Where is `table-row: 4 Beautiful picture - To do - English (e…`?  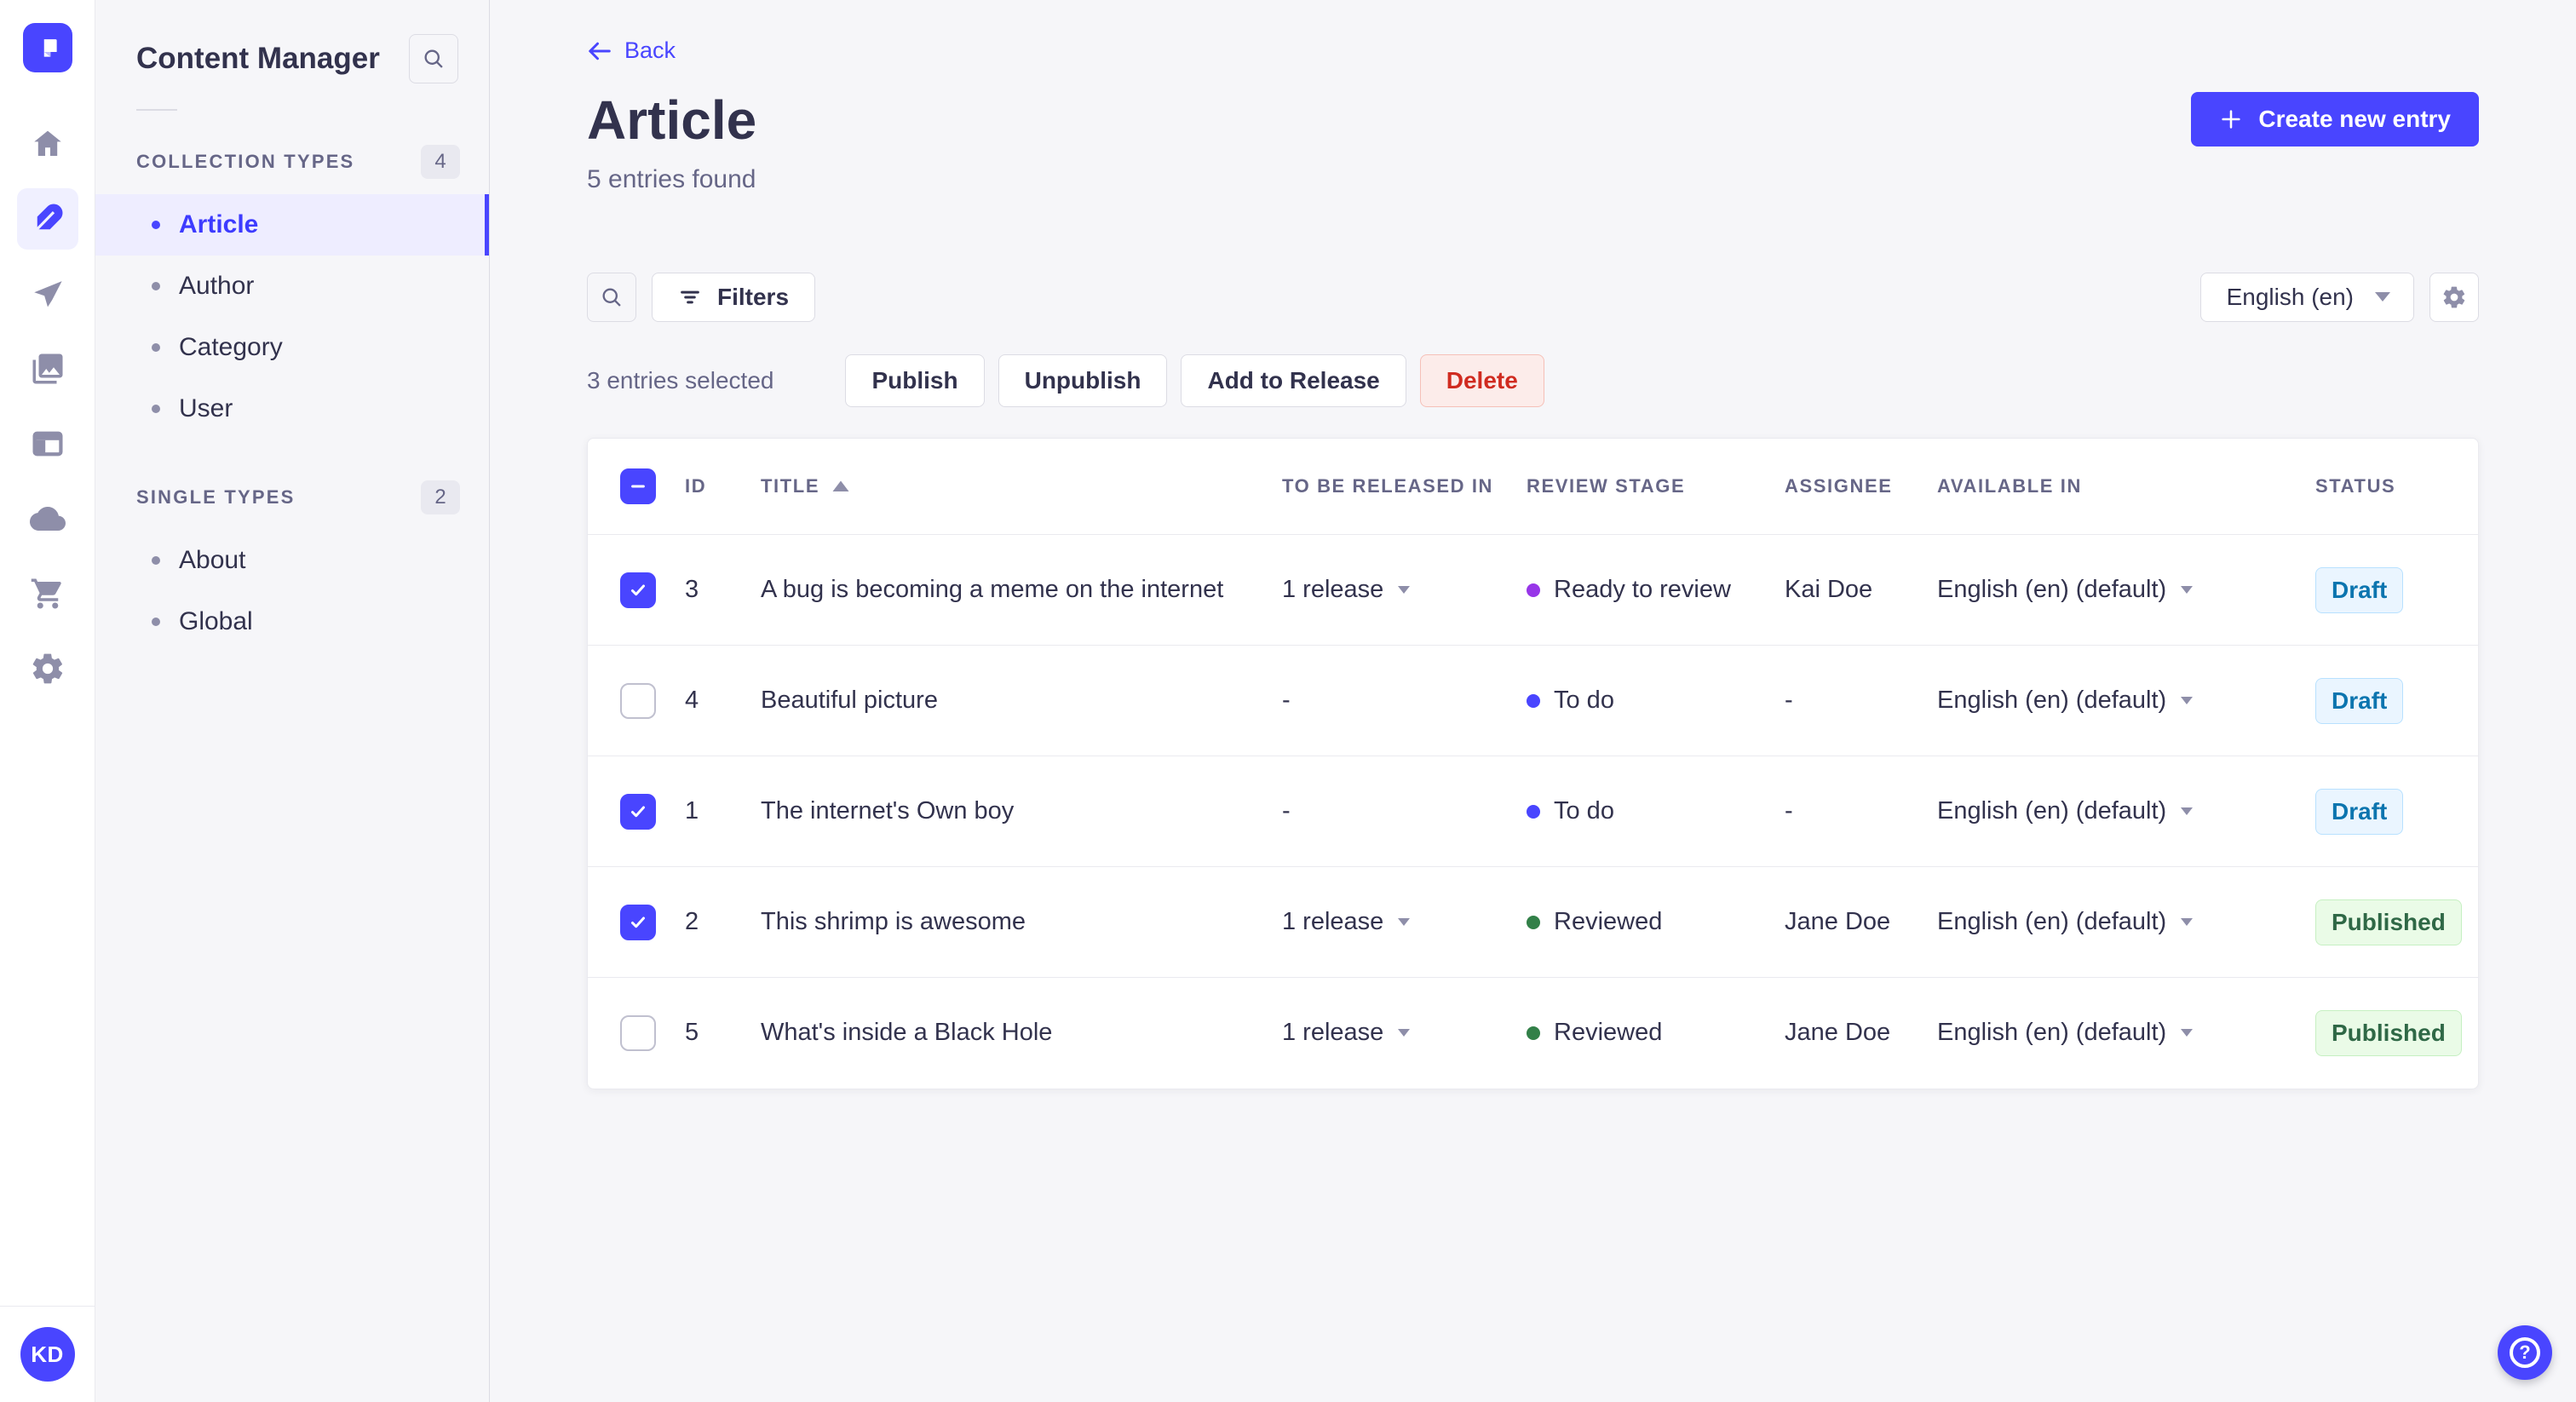 table-row: 4 Beautiful picture - To do - English (e… is located at coordinates (1533, 700).